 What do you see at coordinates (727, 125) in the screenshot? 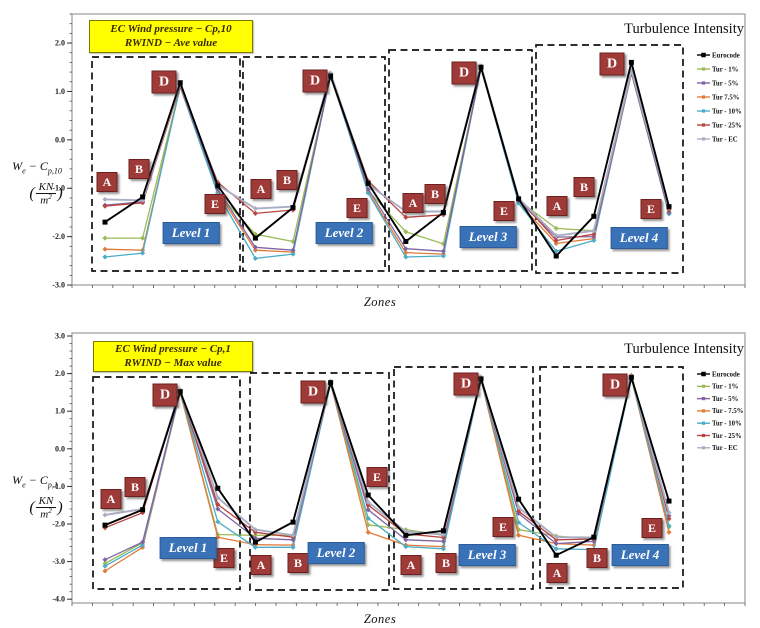
I see `legend-label: Tur - 25%` at bounding box center [727, 125].